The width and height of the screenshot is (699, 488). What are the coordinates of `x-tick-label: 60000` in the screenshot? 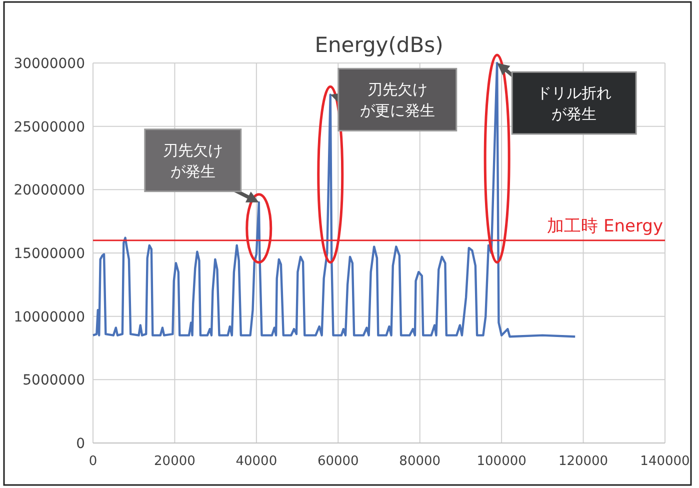 It's located at (338, 461).